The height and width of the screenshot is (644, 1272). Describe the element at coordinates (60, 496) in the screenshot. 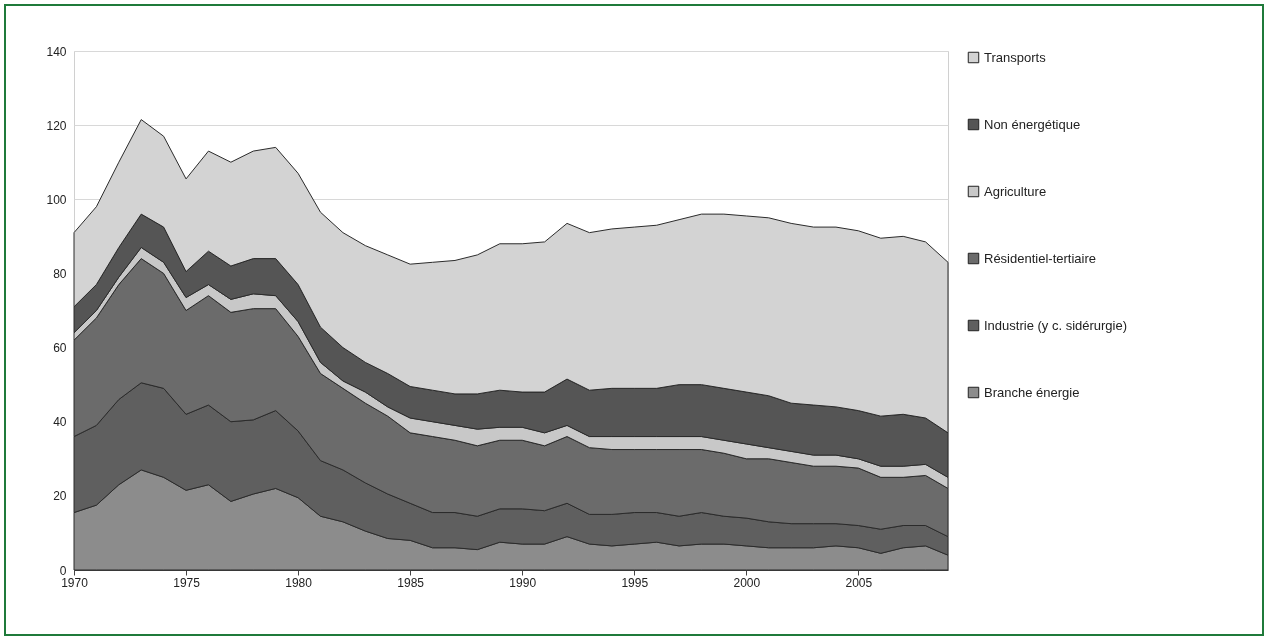

I see `y-tick-label: 20` at that location.